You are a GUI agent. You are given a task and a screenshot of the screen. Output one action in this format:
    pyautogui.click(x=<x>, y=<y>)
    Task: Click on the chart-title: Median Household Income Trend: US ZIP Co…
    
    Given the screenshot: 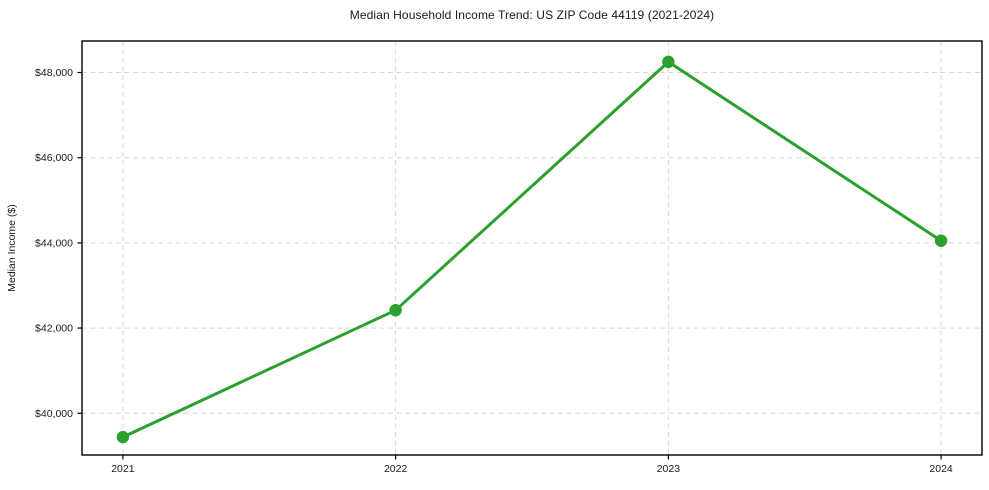 What is the action you would take?
    pyautogui.click(x=532, y=15)
    